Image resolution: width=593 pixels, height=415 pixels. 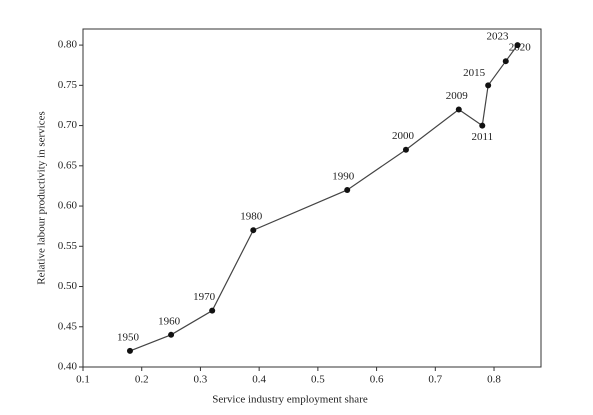 I want to click on x-tick-label: 0.8, so click(x=494, y=380).